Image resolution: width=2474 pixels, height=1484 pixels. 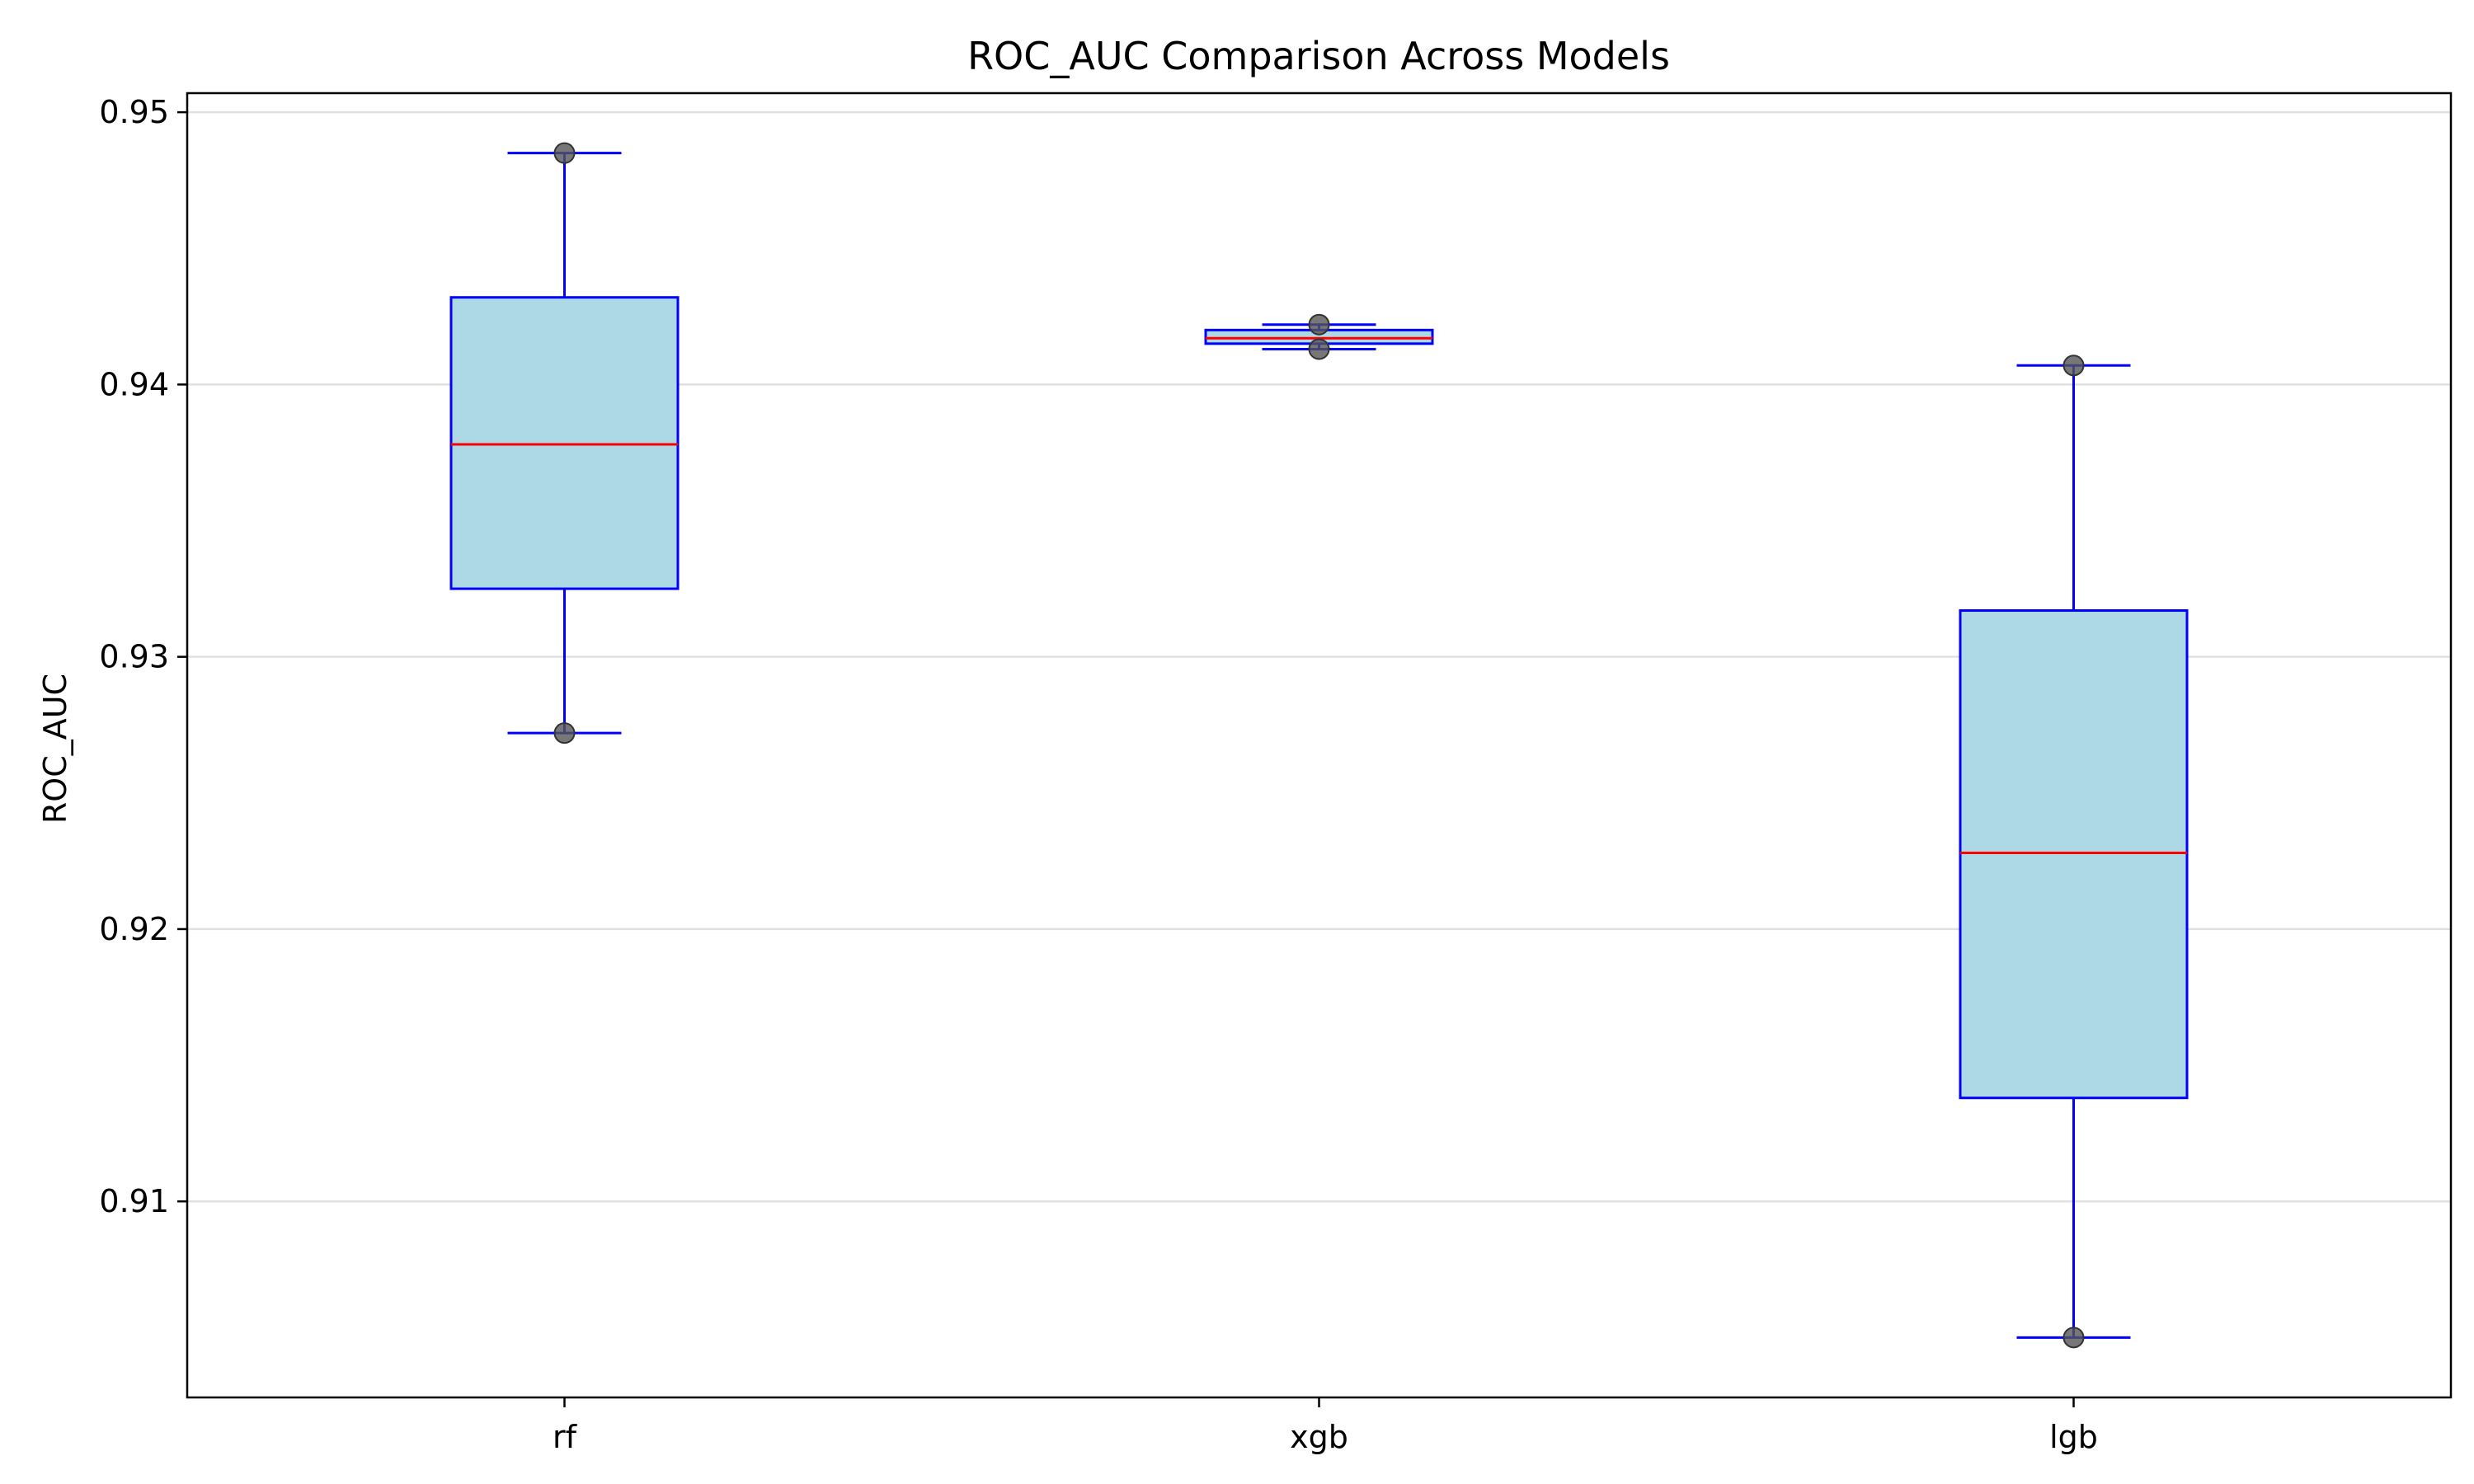 What do you see at coordinates (134, 112) in the screenshot?
I see `y-tick-label-4: 0.95` at bounding box center [134, 112].